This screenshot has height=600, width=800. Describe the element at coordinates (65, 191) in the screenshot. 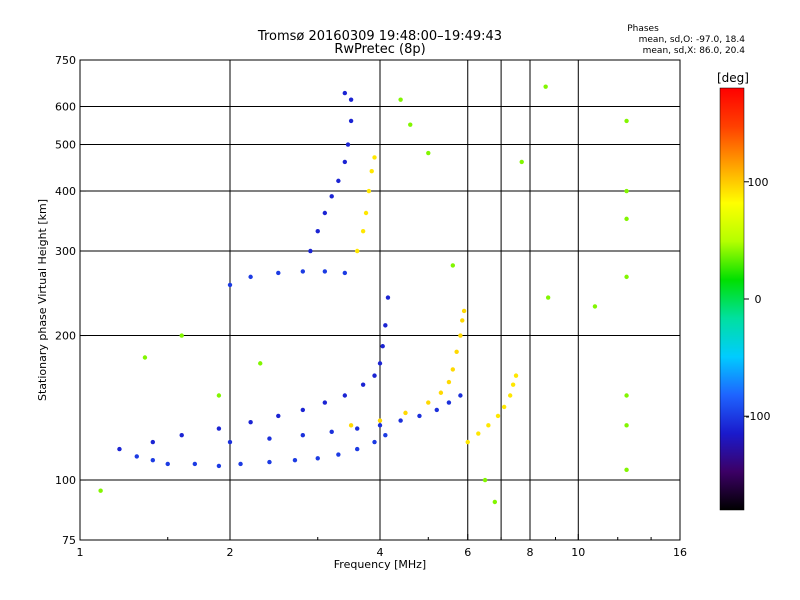

I see `y-tick-label: 400` at that location.